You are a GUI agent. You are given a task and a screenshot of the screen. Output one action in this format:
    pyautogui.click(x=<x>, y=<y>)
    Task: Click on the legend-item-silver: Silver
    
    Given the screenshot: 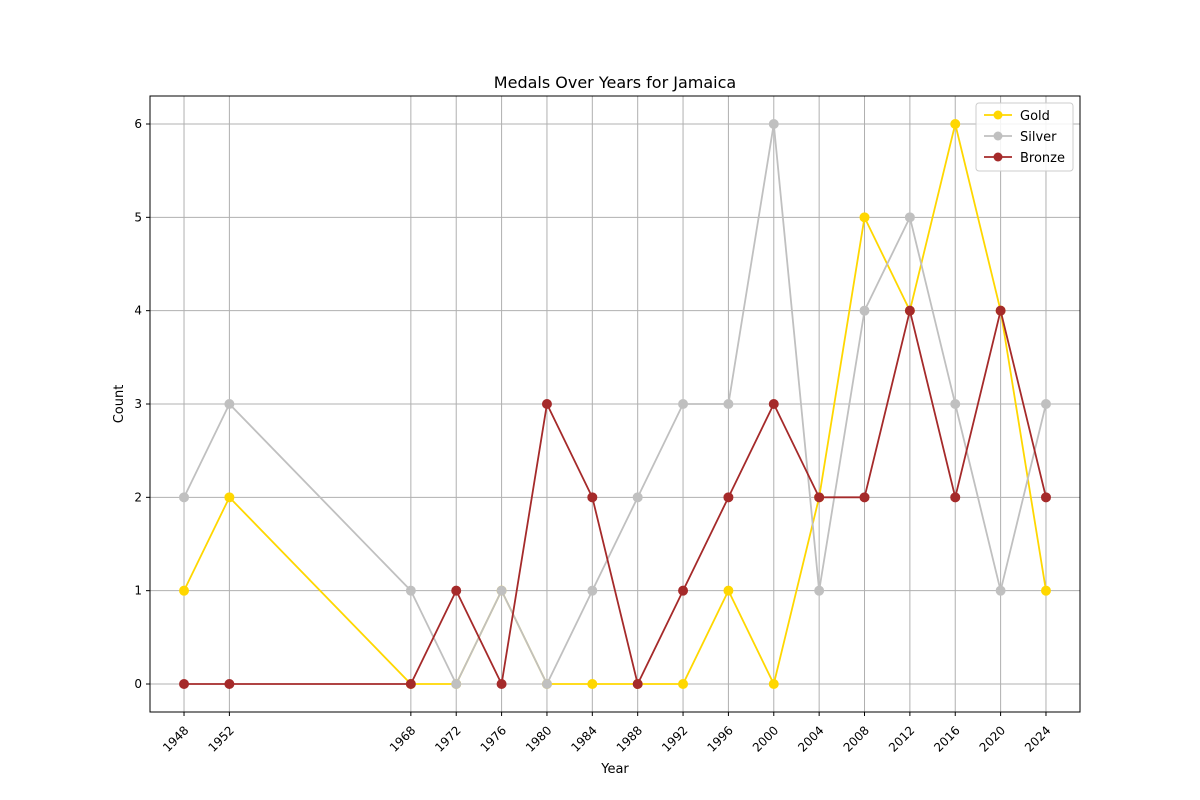 What is the action you would take?
    pyautogui.click(x=1020, y=137)
    